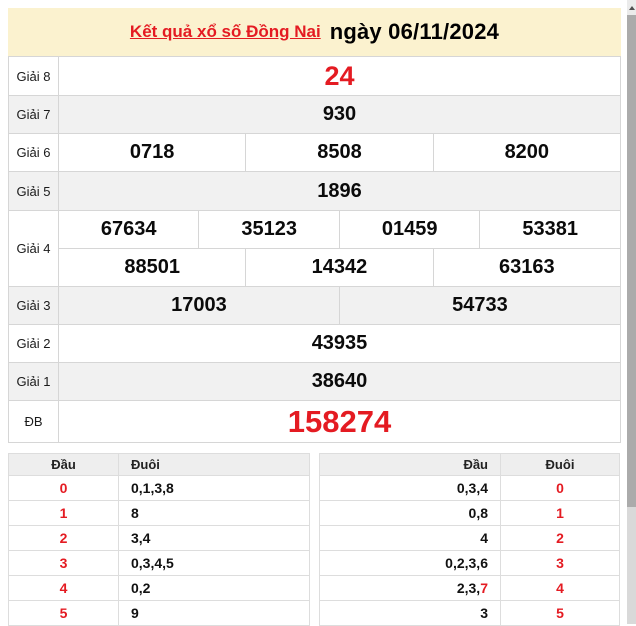 This screenshot has height=626, width=636. I want to click on head-tail-row: 0 0,1,3,8, so click(159, 488).